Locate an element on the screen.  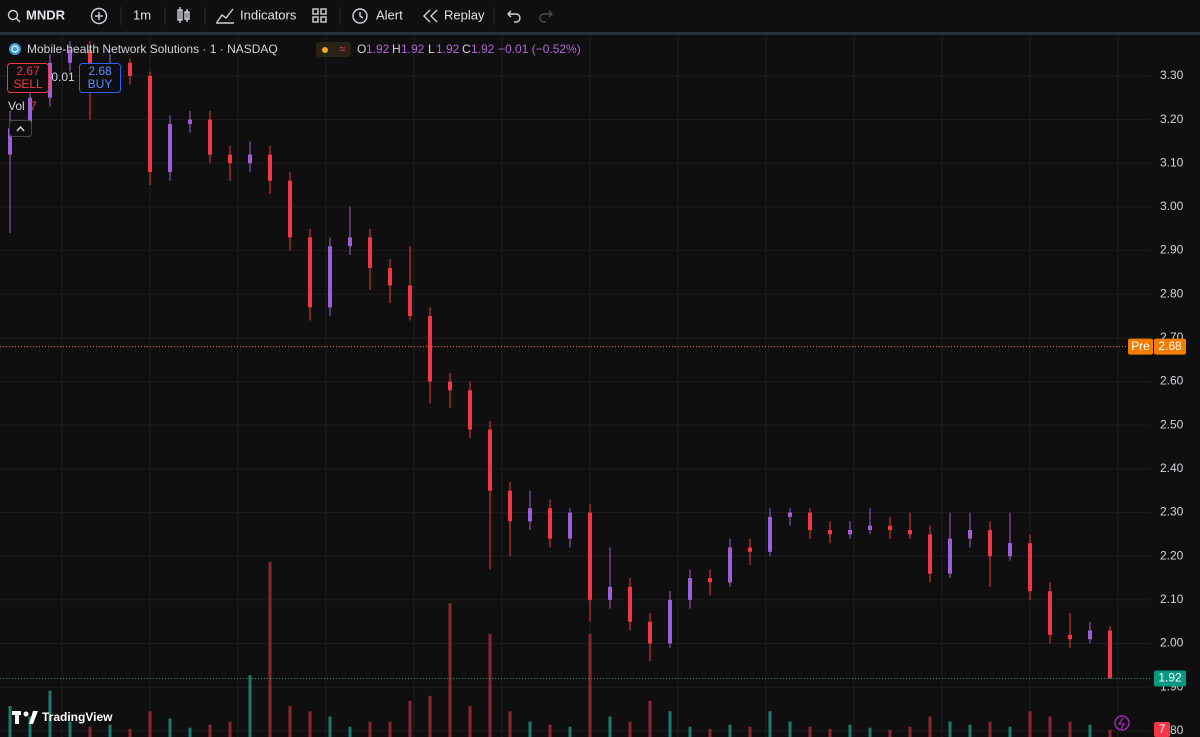
y-tick-label: 2.90 is located at coordinates (1172, 250).